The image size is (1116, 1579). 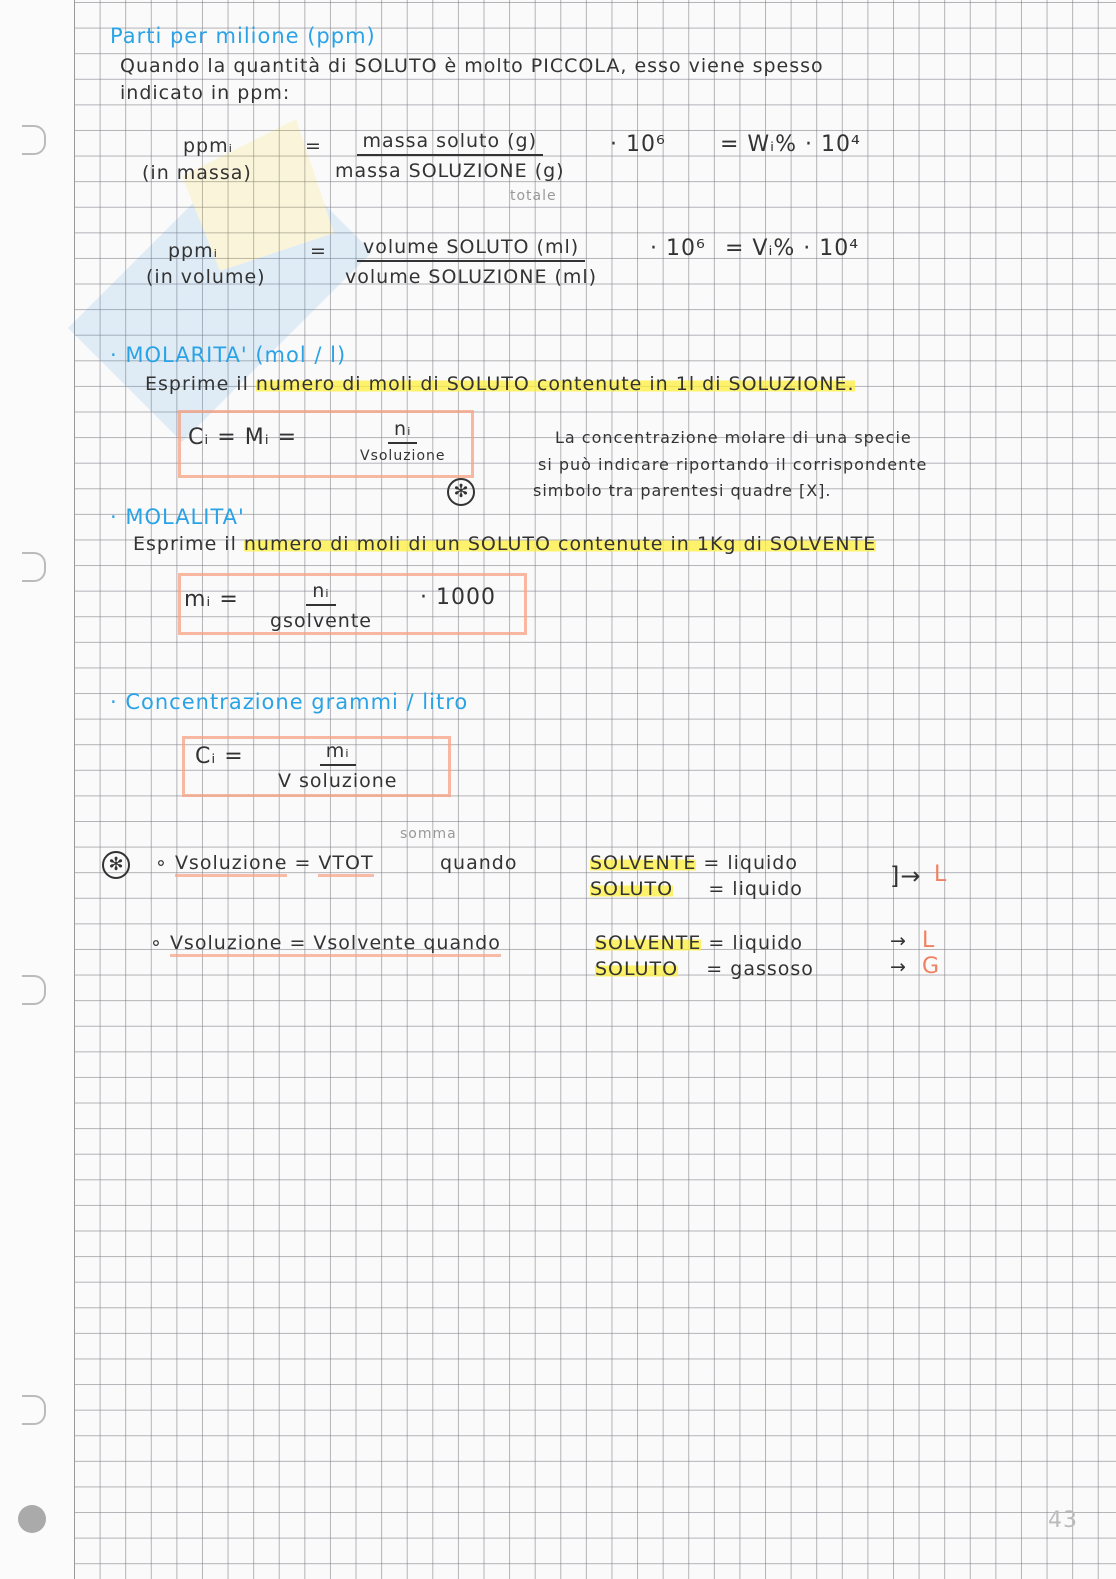 What do you see at coordinates (206, 277) in the screenshot?
I see `ppm-volume-note: (in volume)` at bounding box center [206, 277].